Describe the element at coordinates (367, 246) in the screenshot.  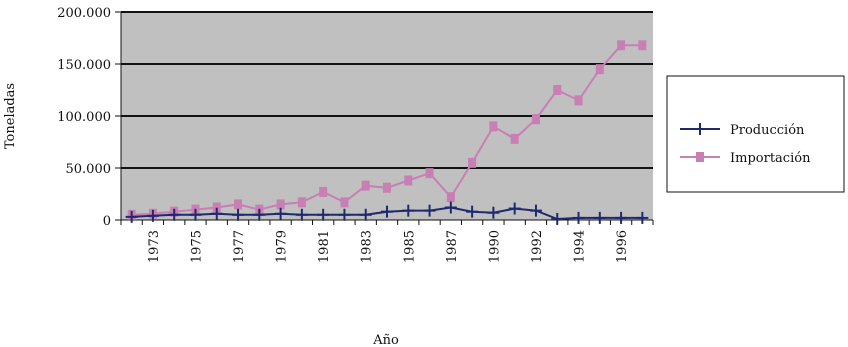
I see `x-tick-label: 1983` at that location.